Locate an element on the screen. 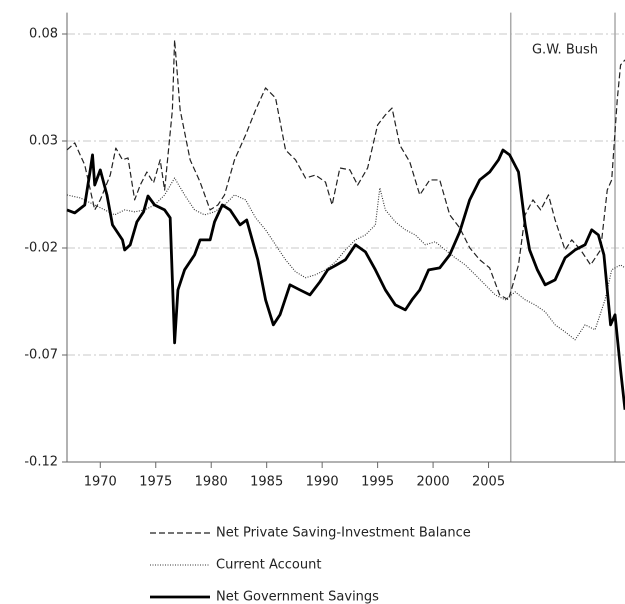 The height and width of the screenshot is (604, 625). y-tick-label: 0.03 is located at coordinates (43, 141).